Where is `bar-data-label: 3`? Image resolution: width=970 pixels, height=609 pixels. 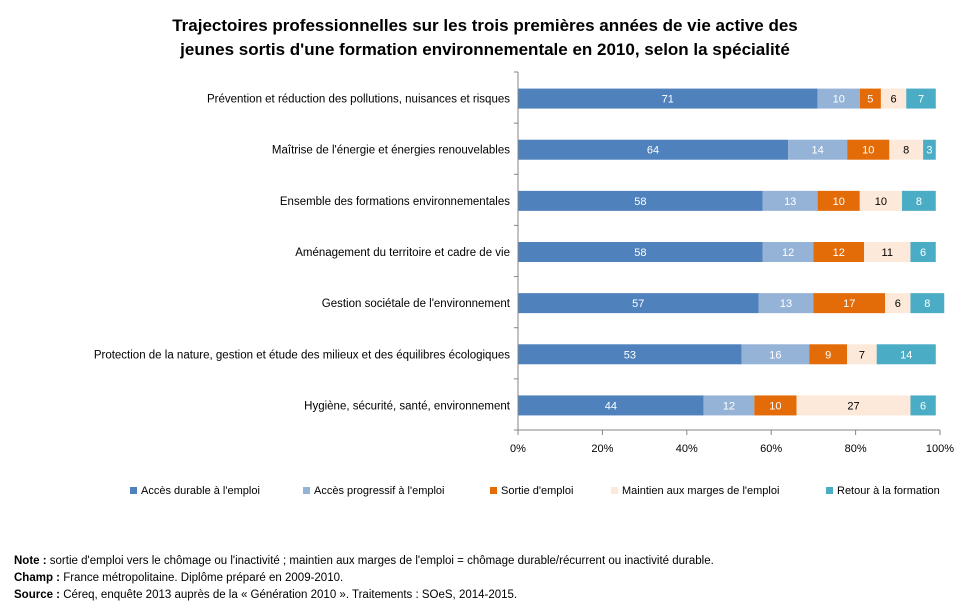 bar-data-label: 3 is located at coordinates (929, 151).